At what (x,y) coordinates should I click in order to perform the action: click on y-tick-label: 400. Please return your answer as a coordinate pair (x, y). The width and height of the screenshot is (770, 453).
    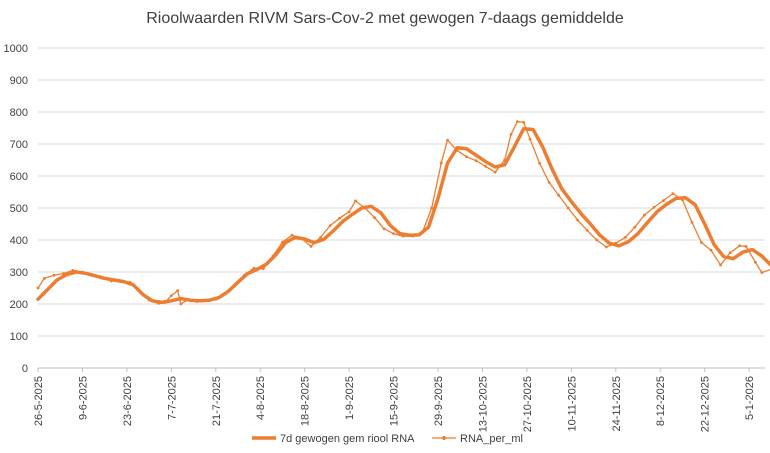
    Looking at the image, I should click on (19, 241).